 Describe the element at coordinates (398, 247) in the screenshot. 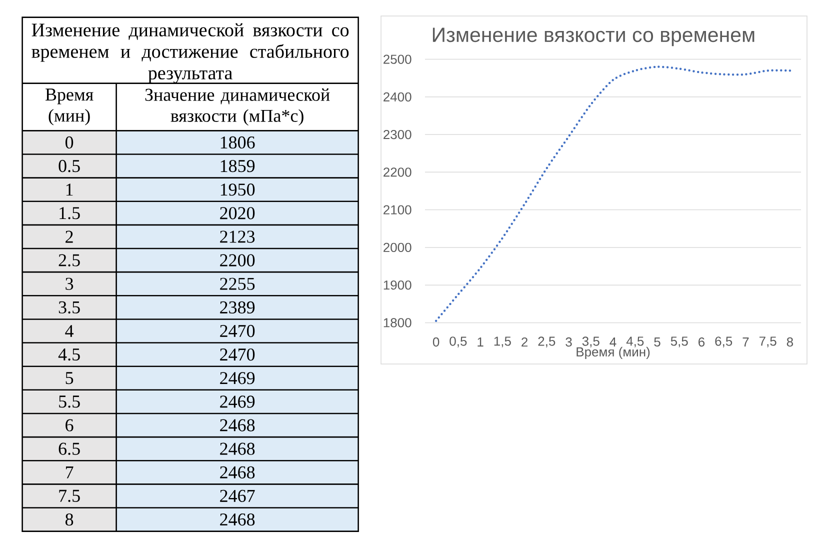

I see `y-tick-label: 2000` at that location.